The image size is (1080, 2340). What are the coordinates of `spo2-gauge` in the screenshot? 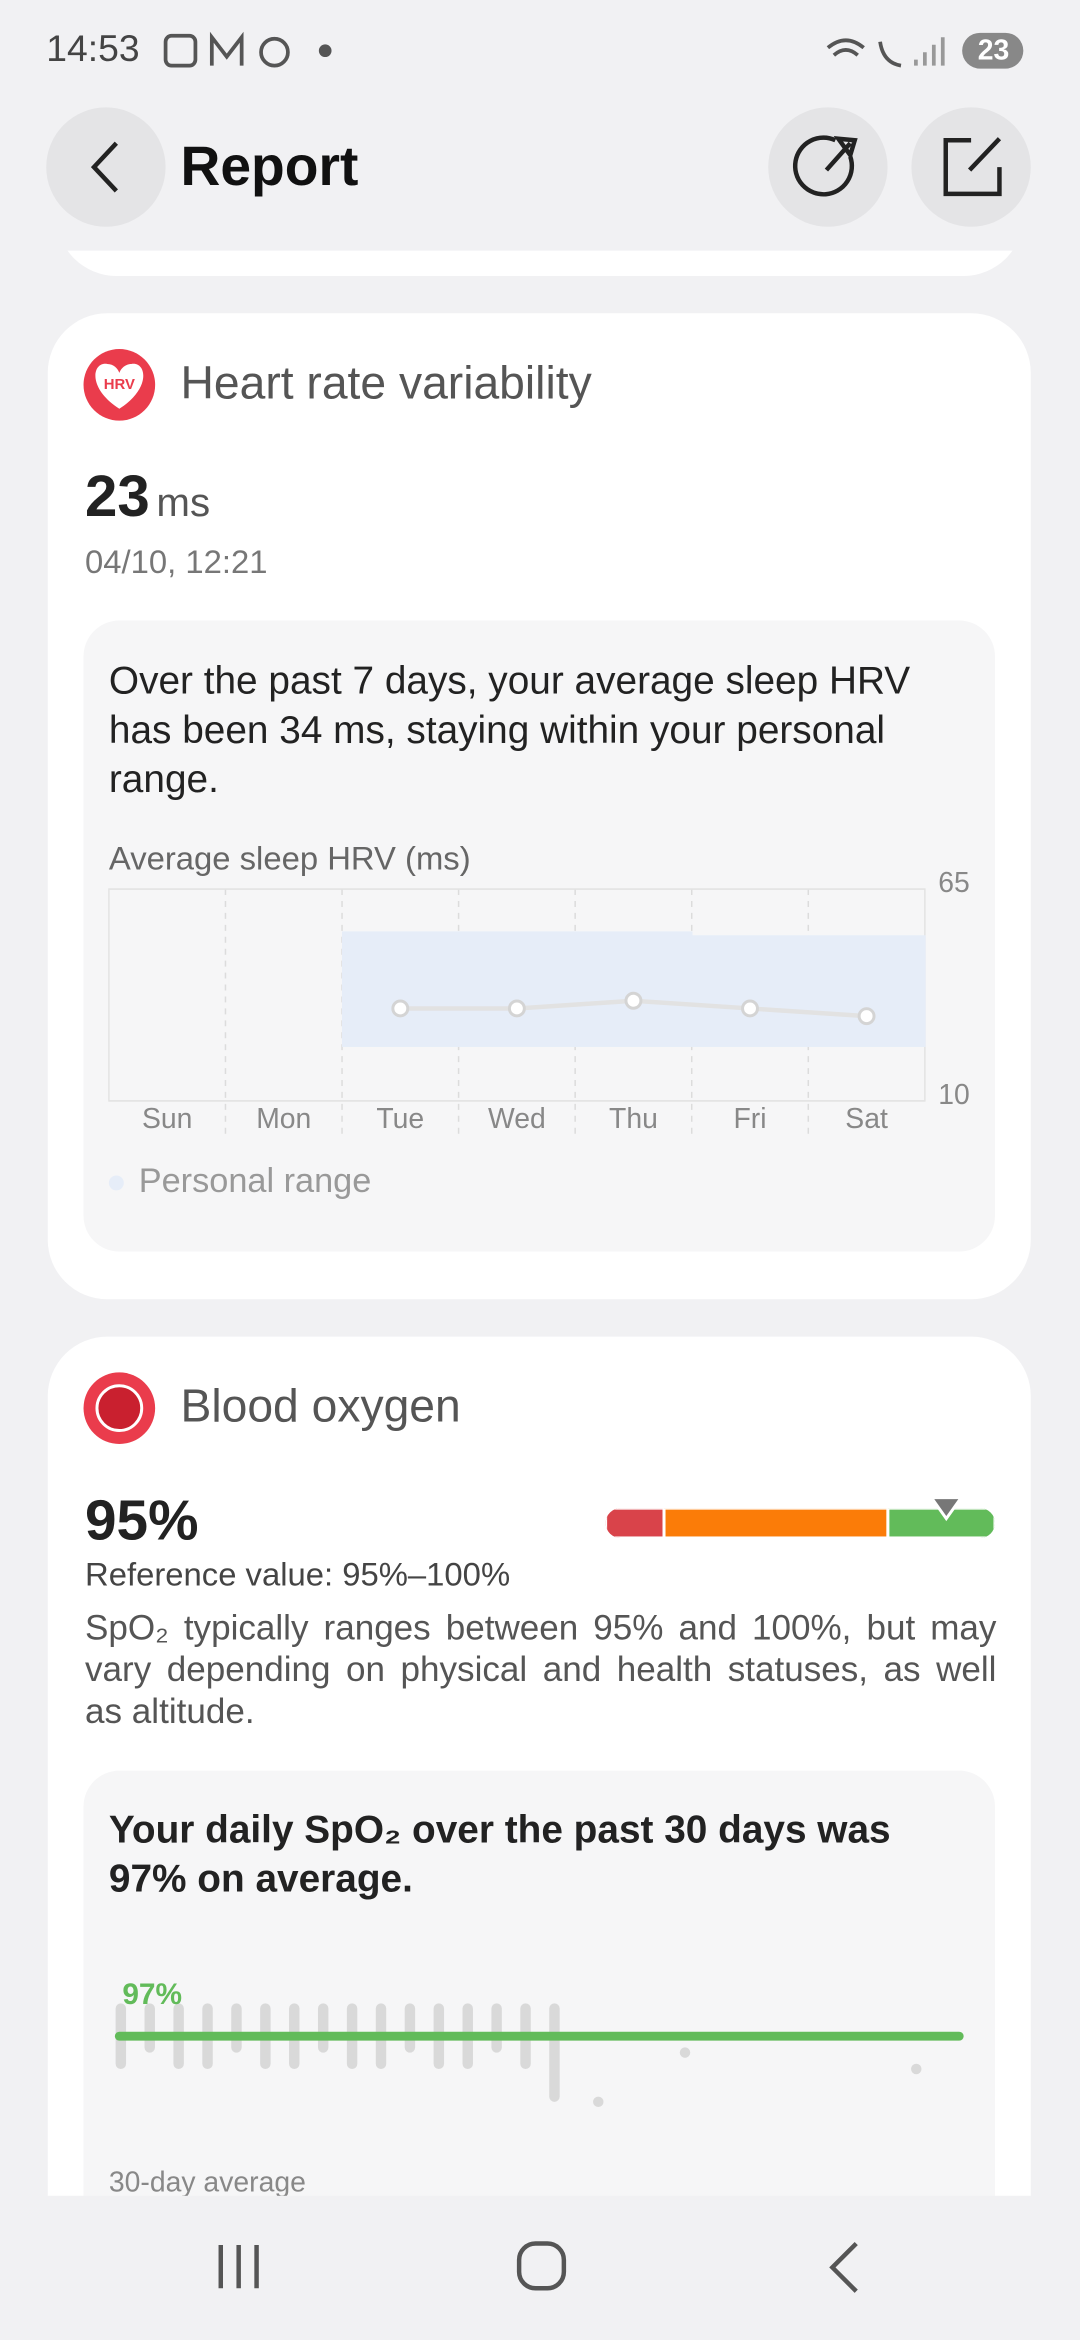 It's located at (800, 1517).